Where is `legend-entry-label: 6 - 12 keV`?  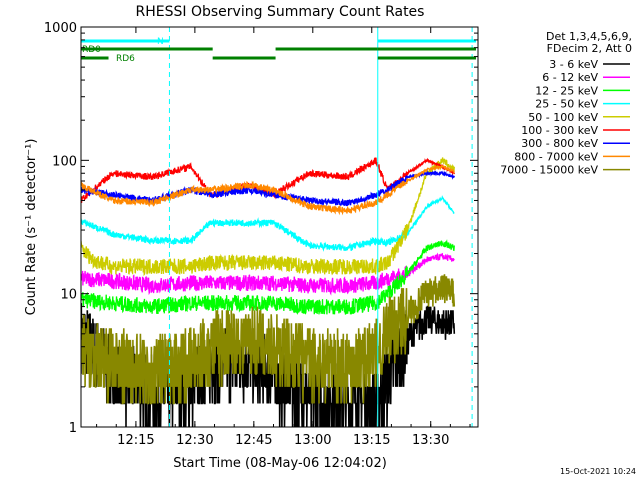
legend-entry-label: 6 - 12 keV is located at coordinates (570, 77).